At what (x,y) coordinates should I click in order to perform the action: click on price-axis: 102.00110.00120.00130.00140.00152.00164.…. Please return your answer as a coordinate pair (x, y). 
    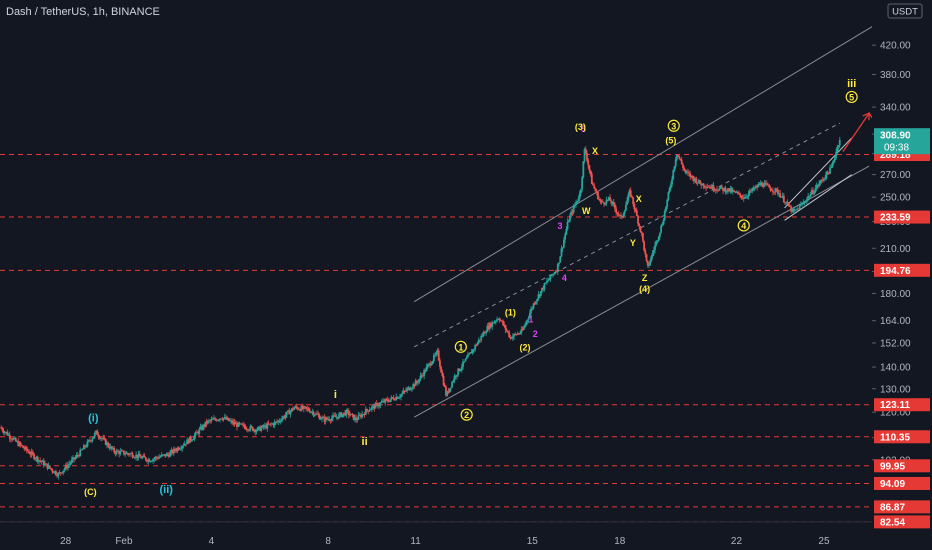
    Looking at the image, I should click on (902, 275).